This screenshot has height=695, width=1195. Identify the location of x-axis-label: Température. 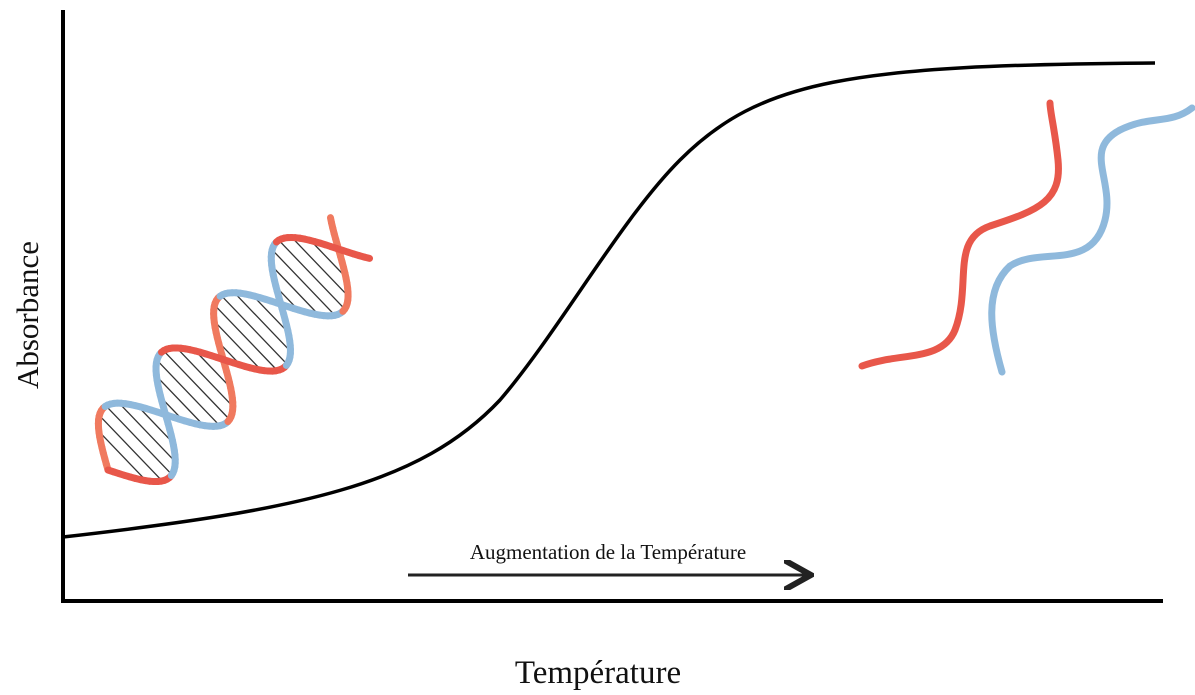
(598, 673).